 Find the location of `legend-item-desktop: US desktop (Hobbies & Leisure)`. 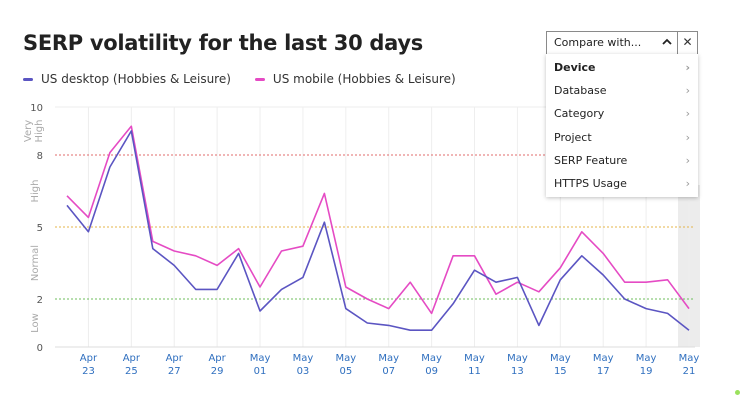

legend-item-desktop: US desktop (Hobbies & Leisure) is located at coordinates (127, 79).